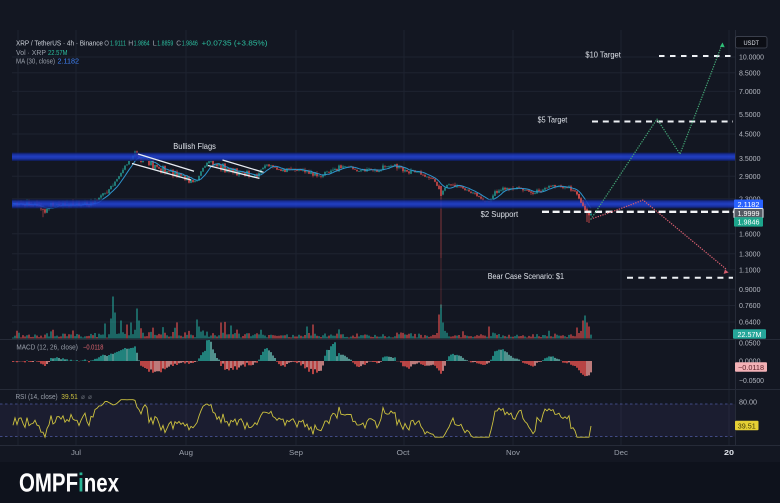  I want to click on svg-text: 0.6400, so click(750, 322).